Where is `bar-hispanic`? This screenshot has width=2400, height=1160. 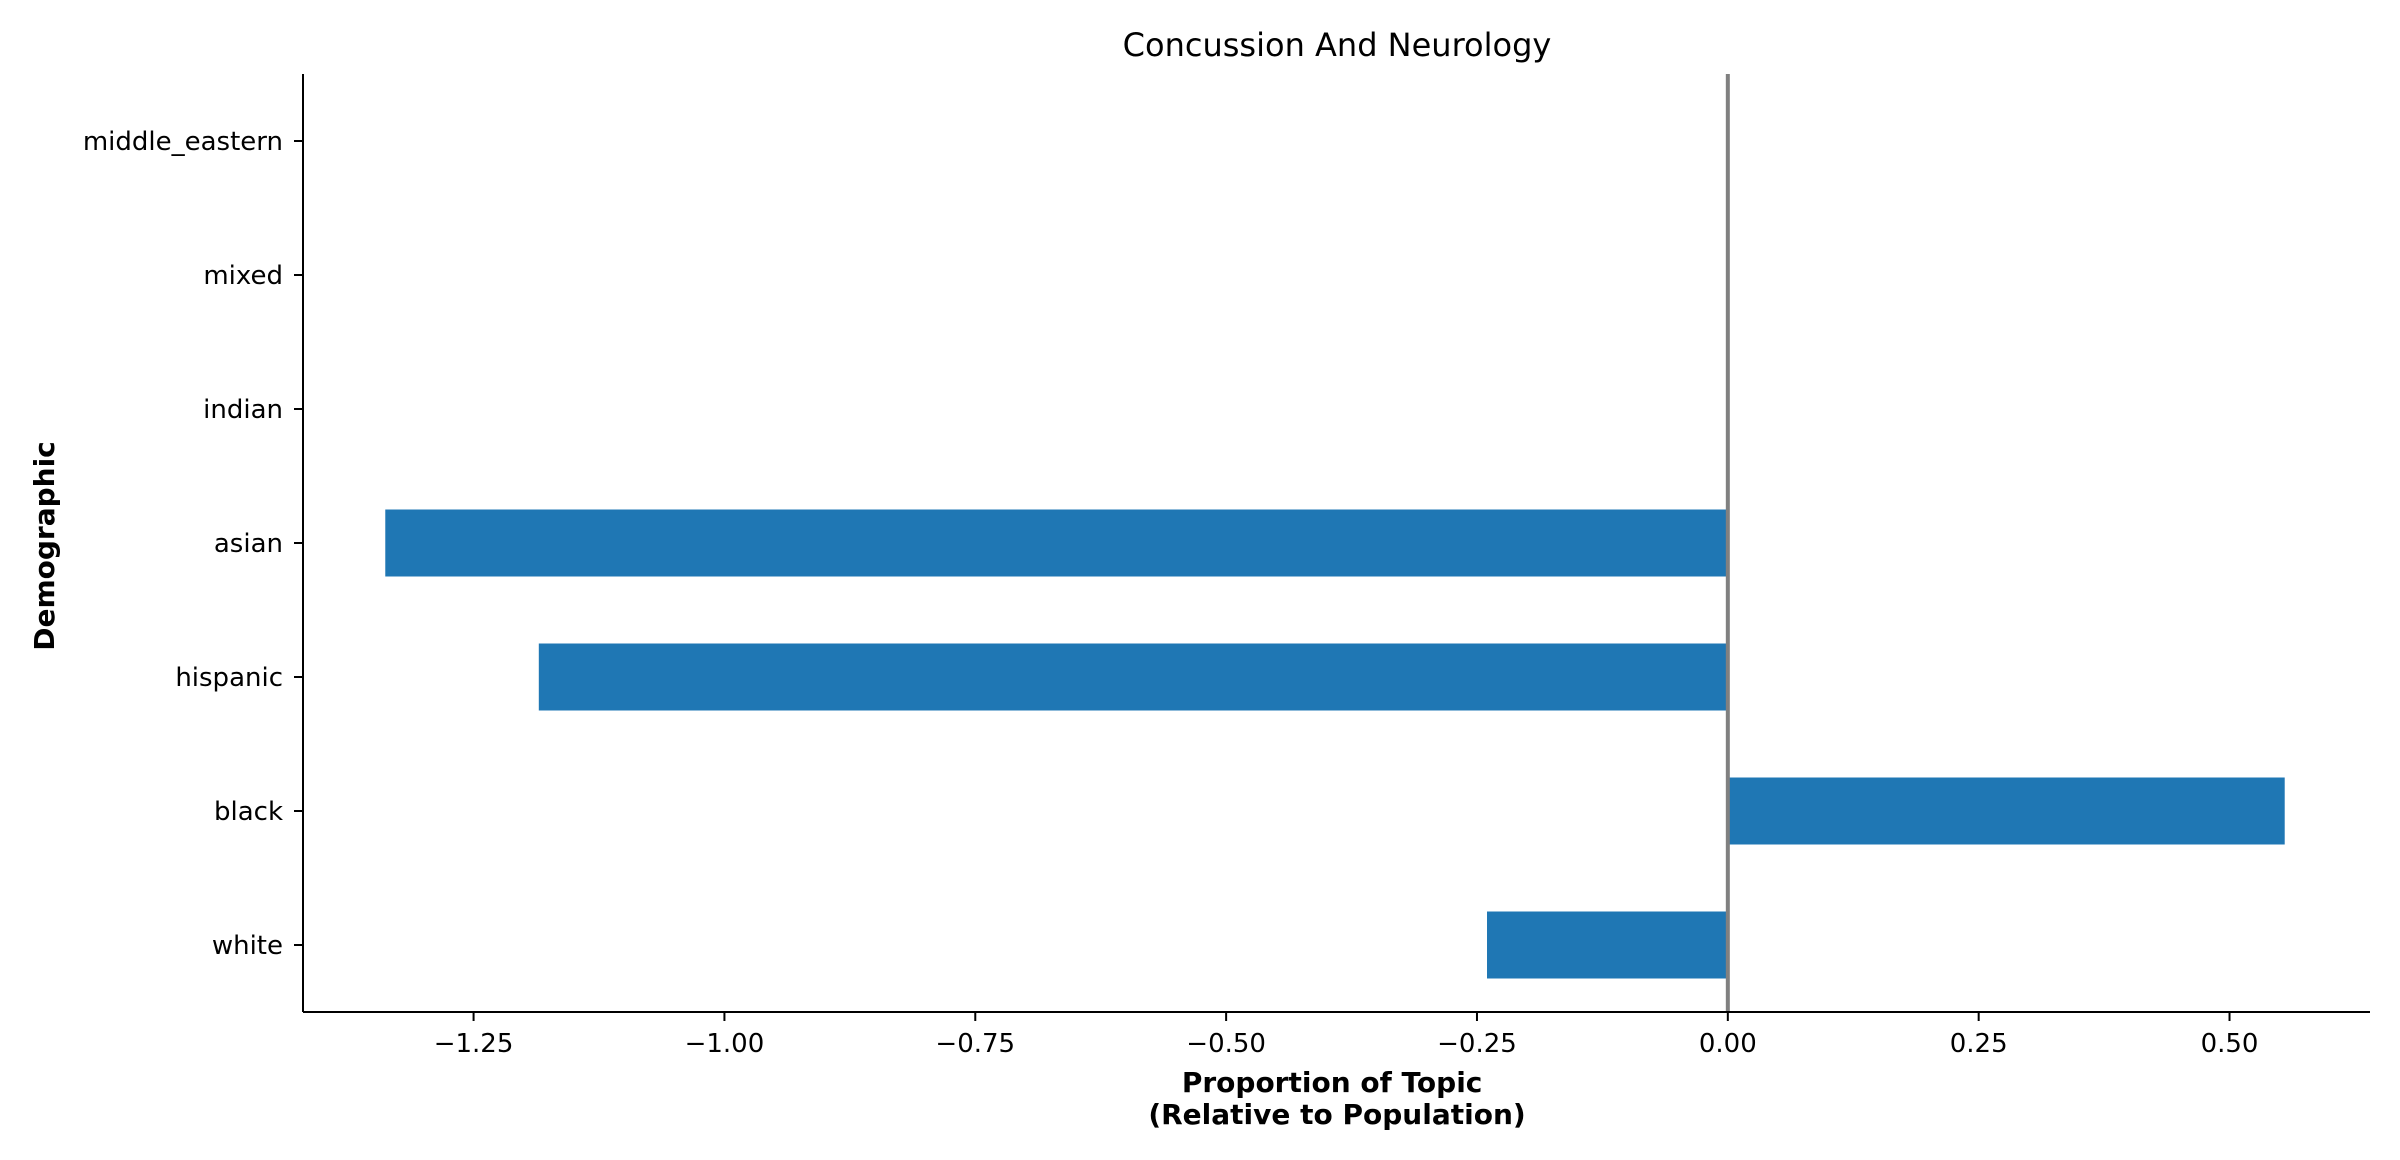 bar-hispanic is located at coordinates (1133, 677).